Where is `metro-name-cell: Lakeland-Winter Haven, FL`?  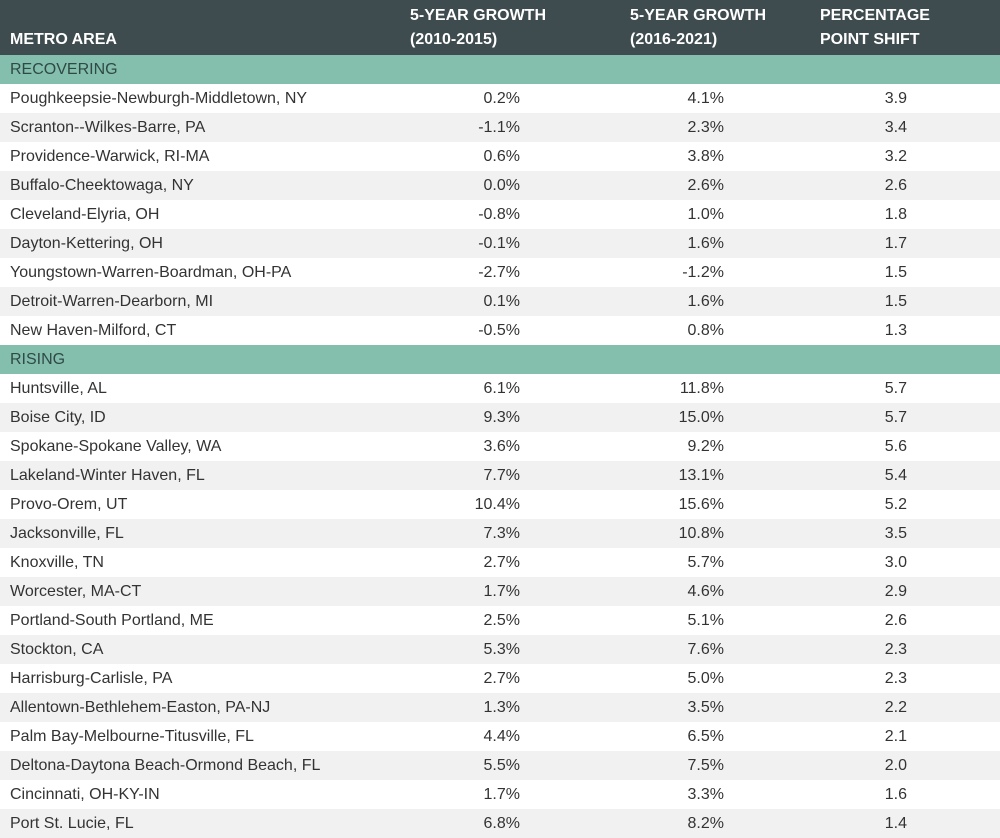
metro-name-cell: Lakeland-Winter Haven, FL is located at coordinates (107, 475).